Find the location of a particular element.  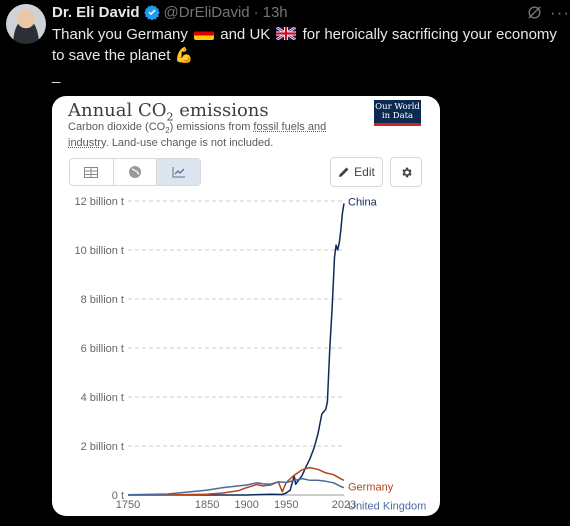

author-name: Dr. Eli David is located at coordinates (96, 12).